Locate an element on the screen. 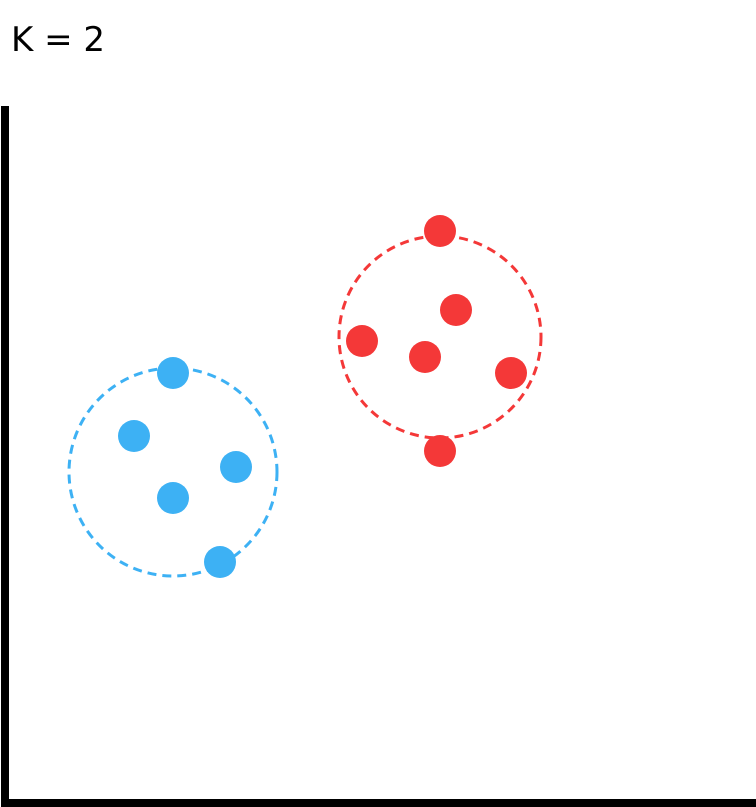  blue-cluster-boundary is located at coordinates (173, 472).